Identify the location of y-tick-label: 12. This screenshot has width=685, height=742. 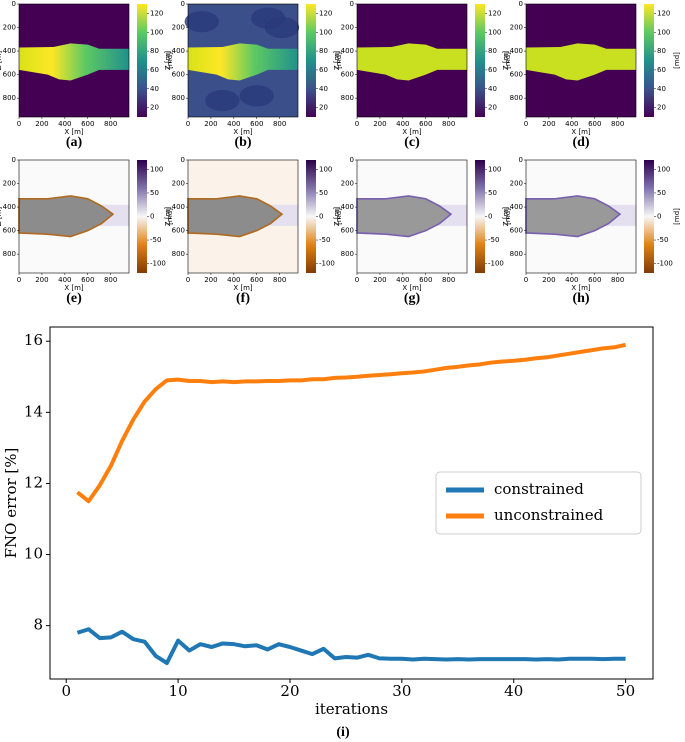
(33, 482).